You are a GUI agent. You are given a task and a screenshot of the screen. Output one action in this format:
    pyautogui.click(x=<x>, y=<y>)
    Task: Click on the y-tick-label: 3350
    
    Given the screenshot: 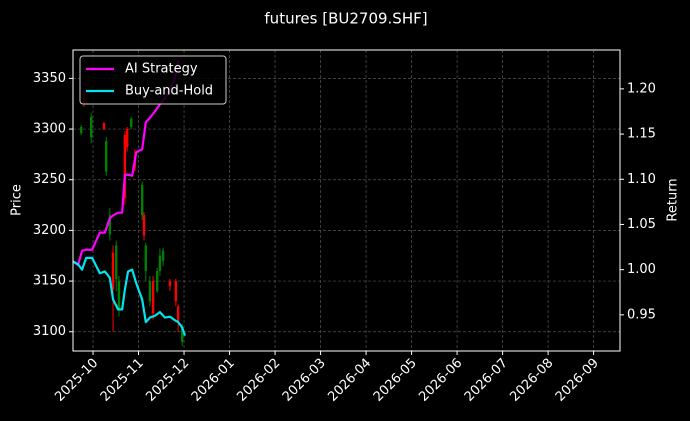 What is the action you would take?
    pyautogui.click(x=49, y=78)
    